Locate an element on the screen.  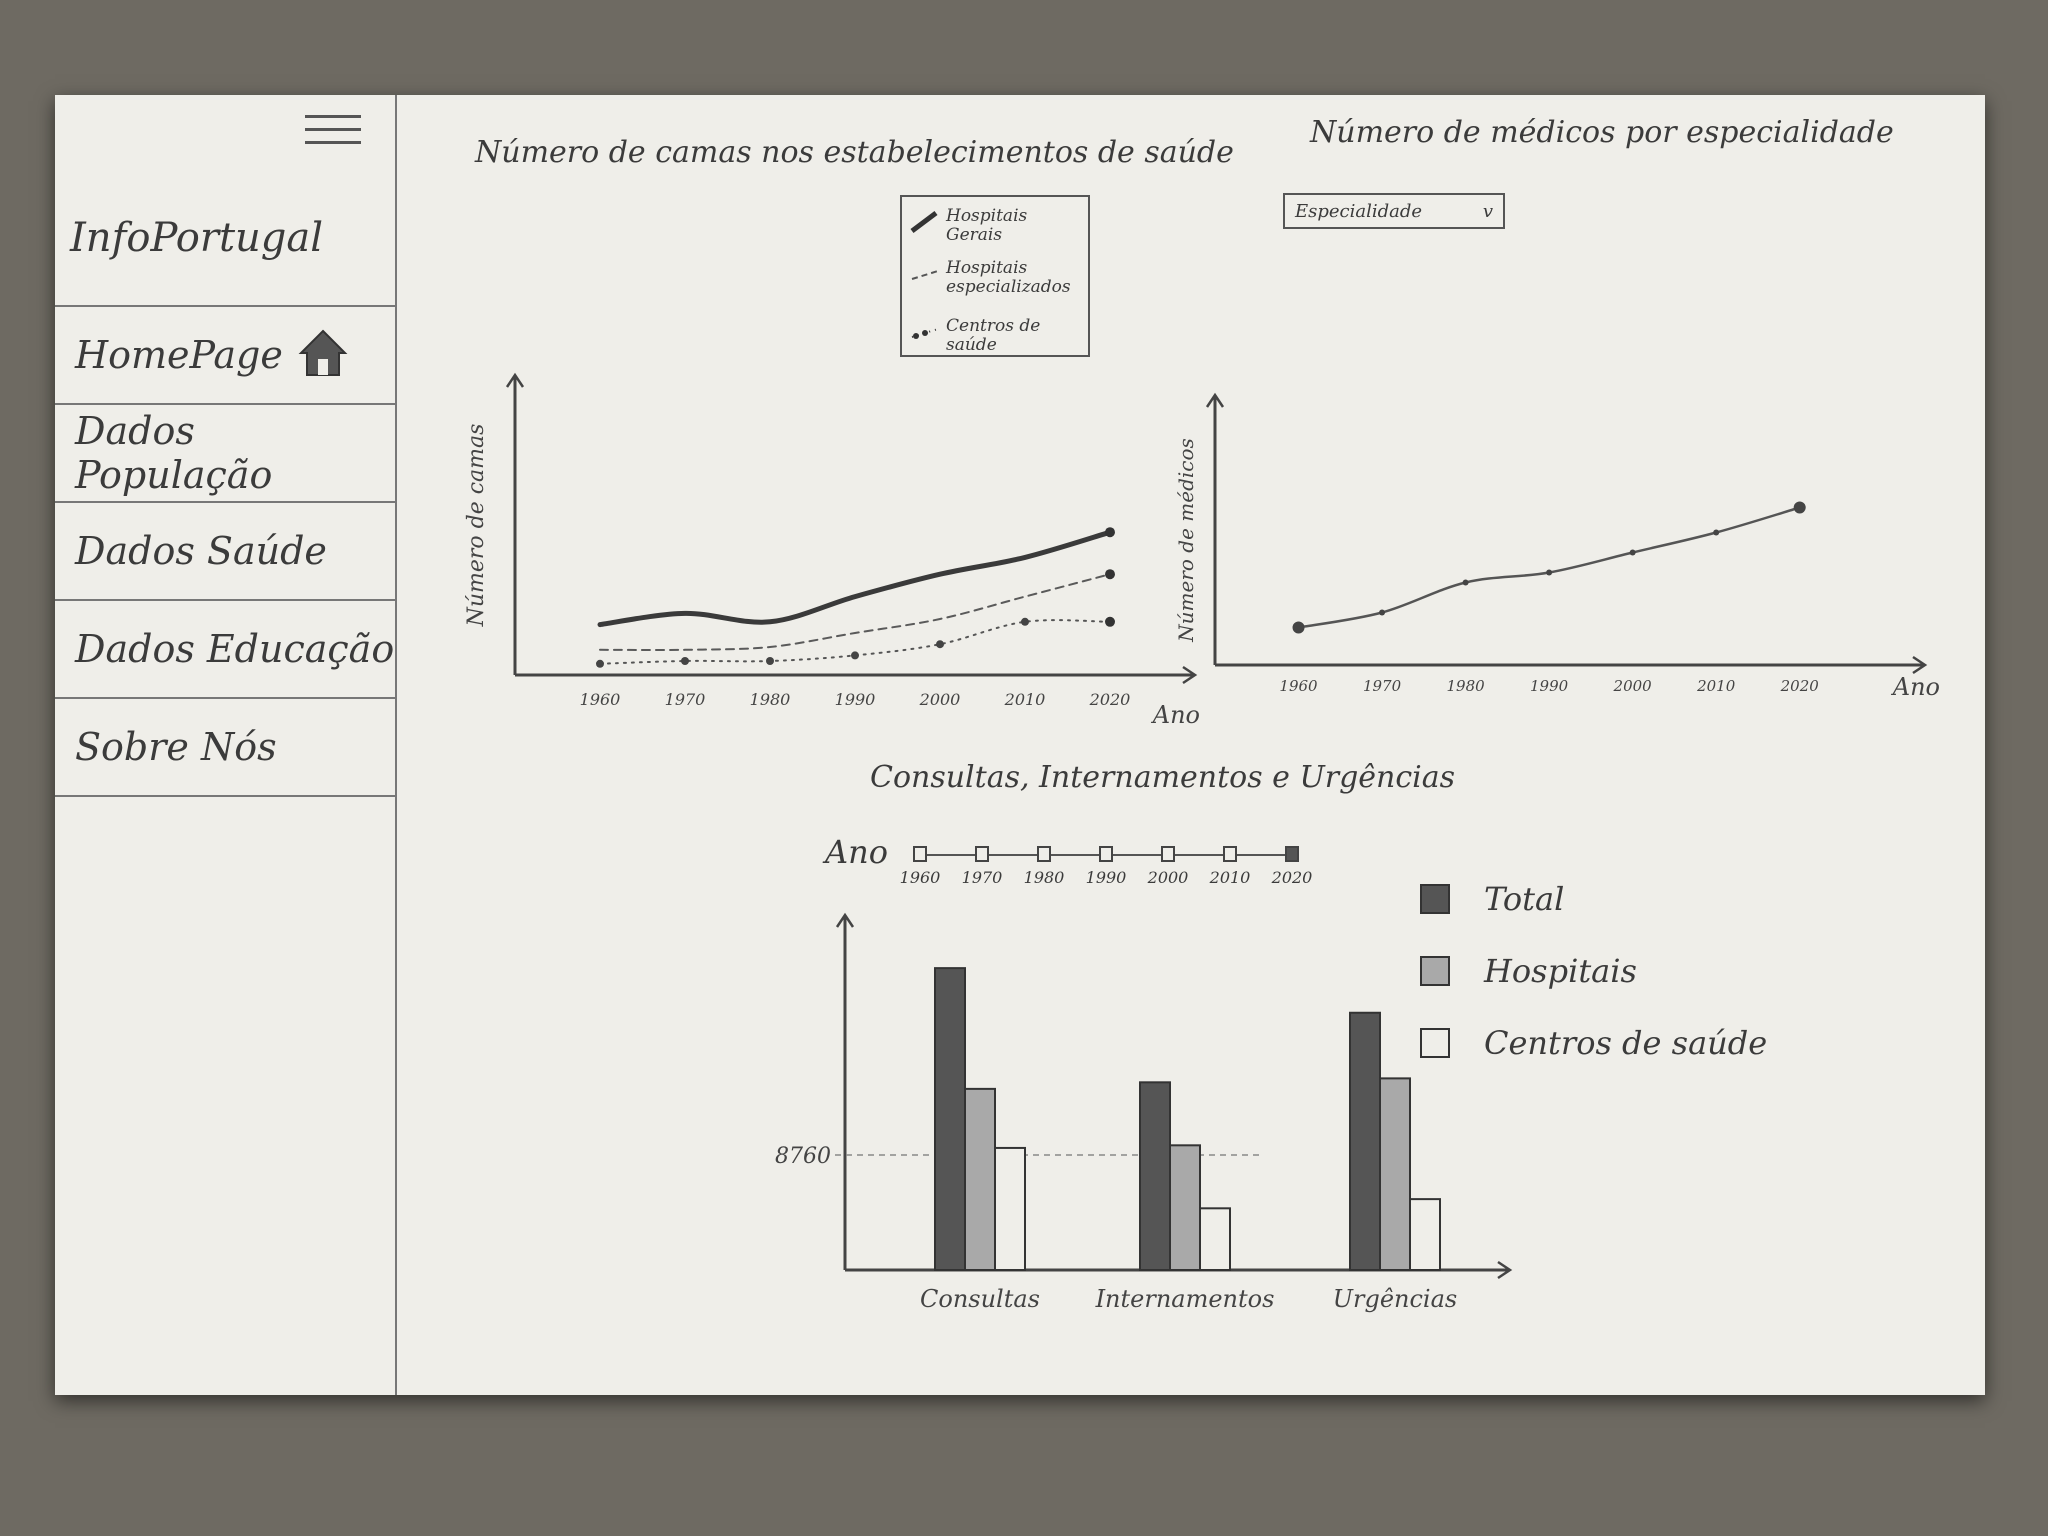
sidebar-item-label: HomePage is located at coordinates (179, 355).